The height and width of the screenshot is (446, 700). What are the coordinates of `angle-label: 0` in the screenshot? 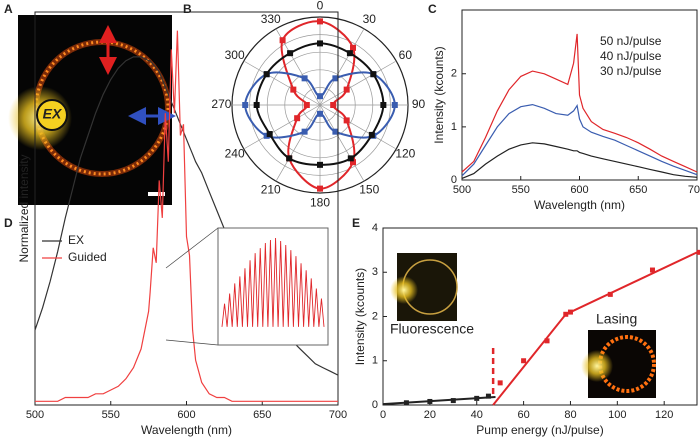 It's located at (320, 6).